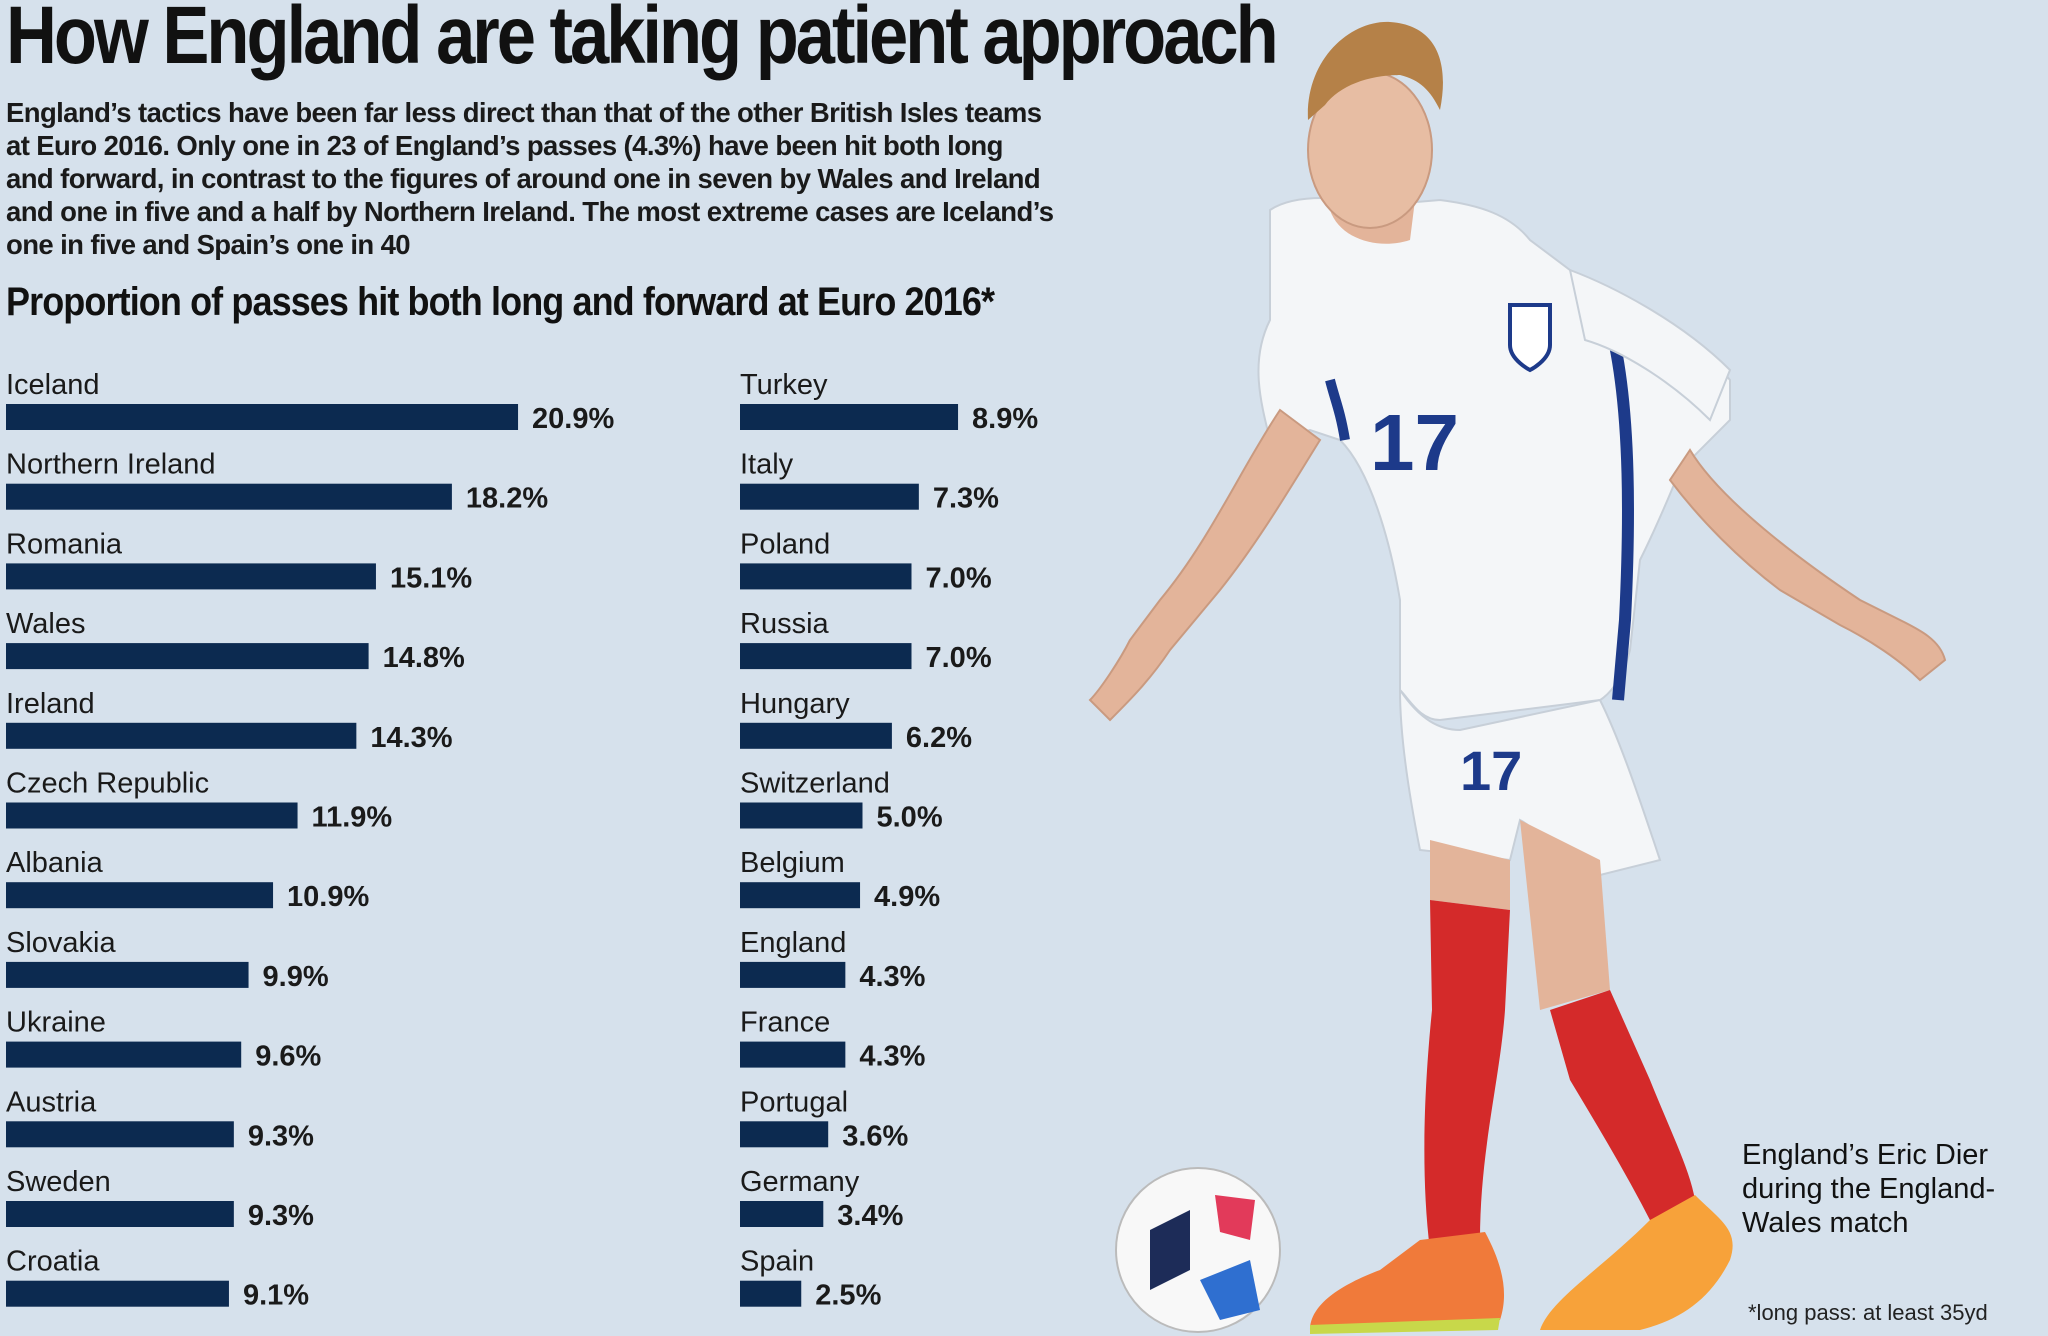 The image size is (2048, 1336). What do you see at coordinates (1530, 338) in the screenshot?
I see `crest-icon` at bounding box center [1530, 338].